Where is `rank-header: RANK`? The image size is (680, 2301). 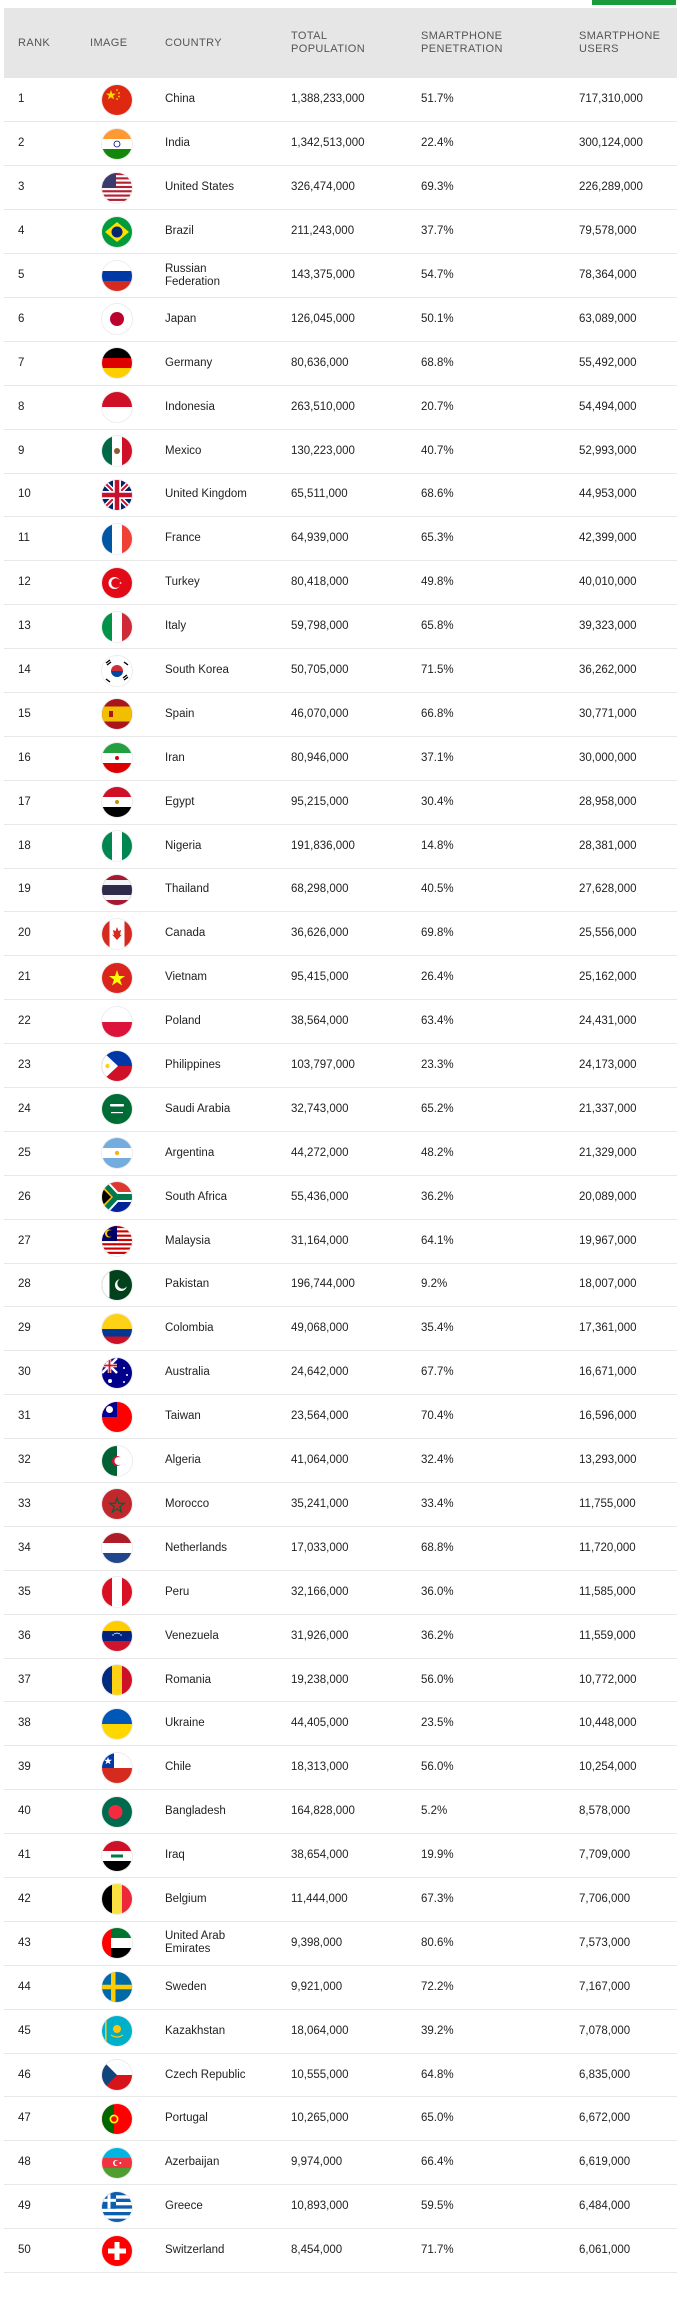
rank-header: RANK is located at coordinates (34, 42).